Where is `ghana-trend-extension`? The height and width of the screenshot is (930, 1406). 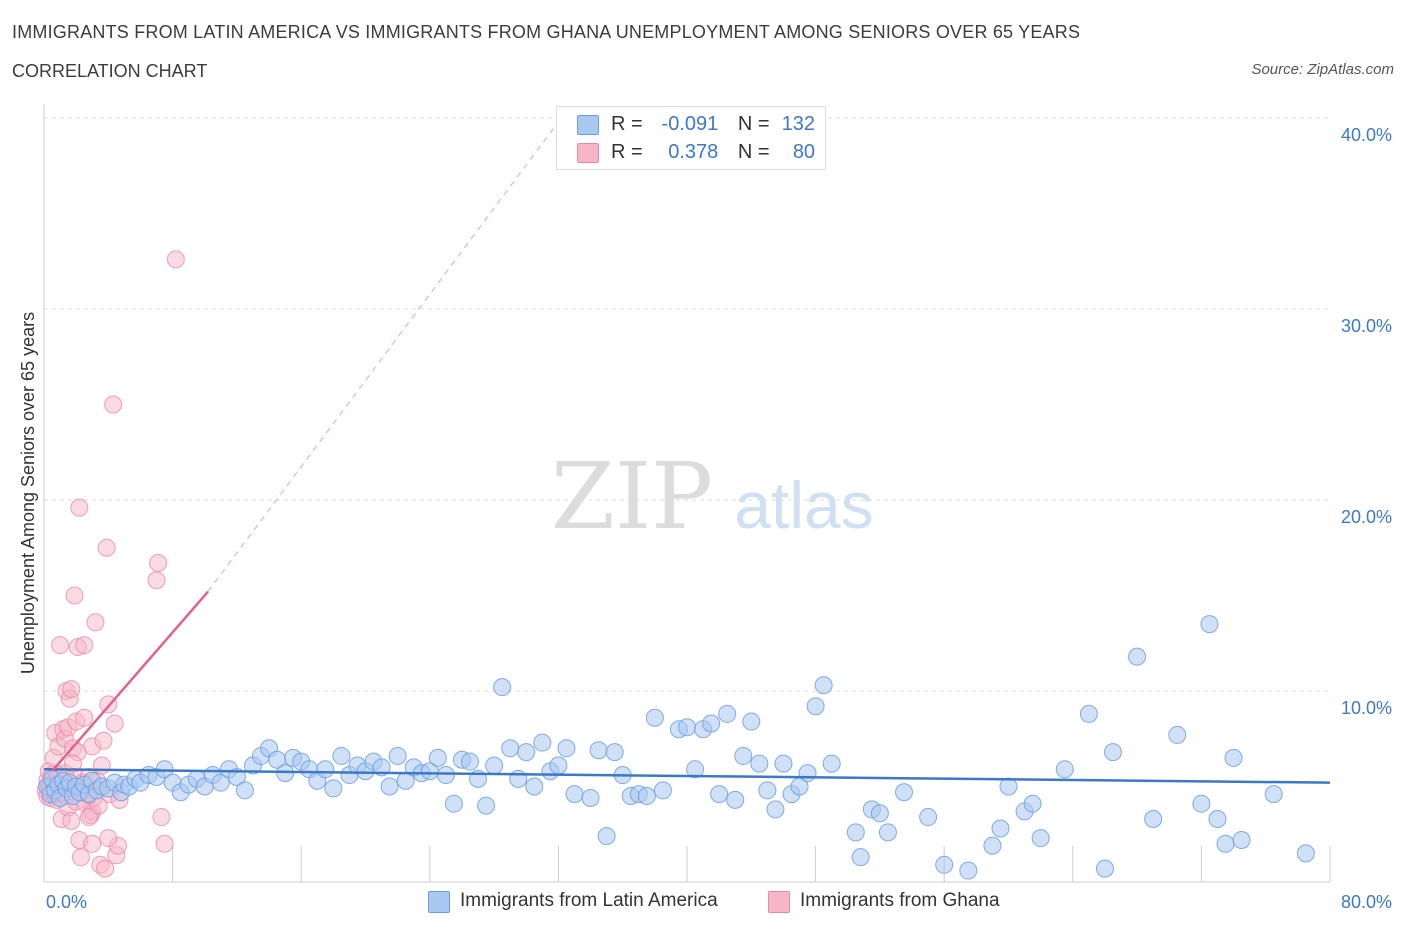 ghana-trend-extension is located at coordinates (383, 357).